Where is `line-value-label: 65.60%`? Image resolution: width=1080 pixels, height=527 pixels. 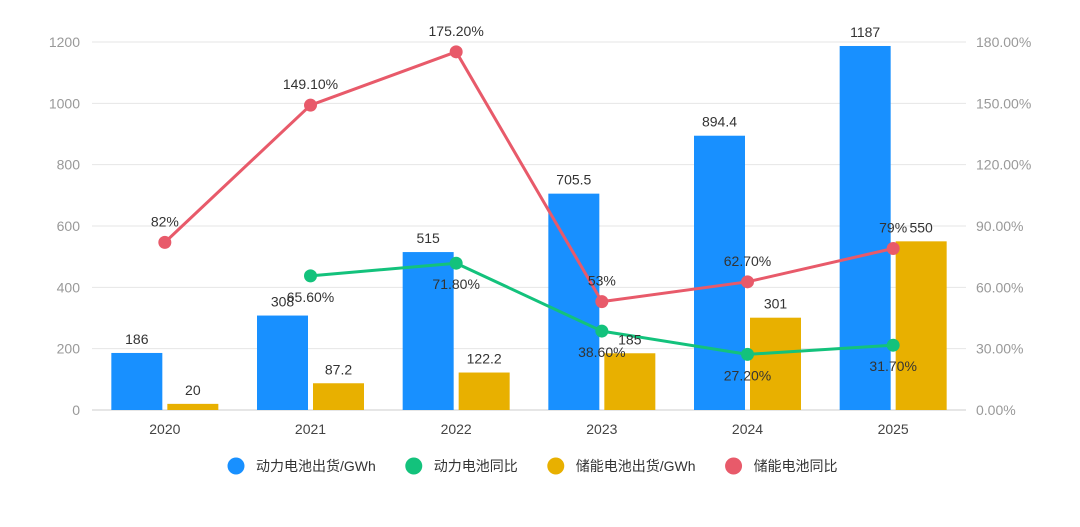 line-value-label: 65.60% is located at coordinates (310, 297).